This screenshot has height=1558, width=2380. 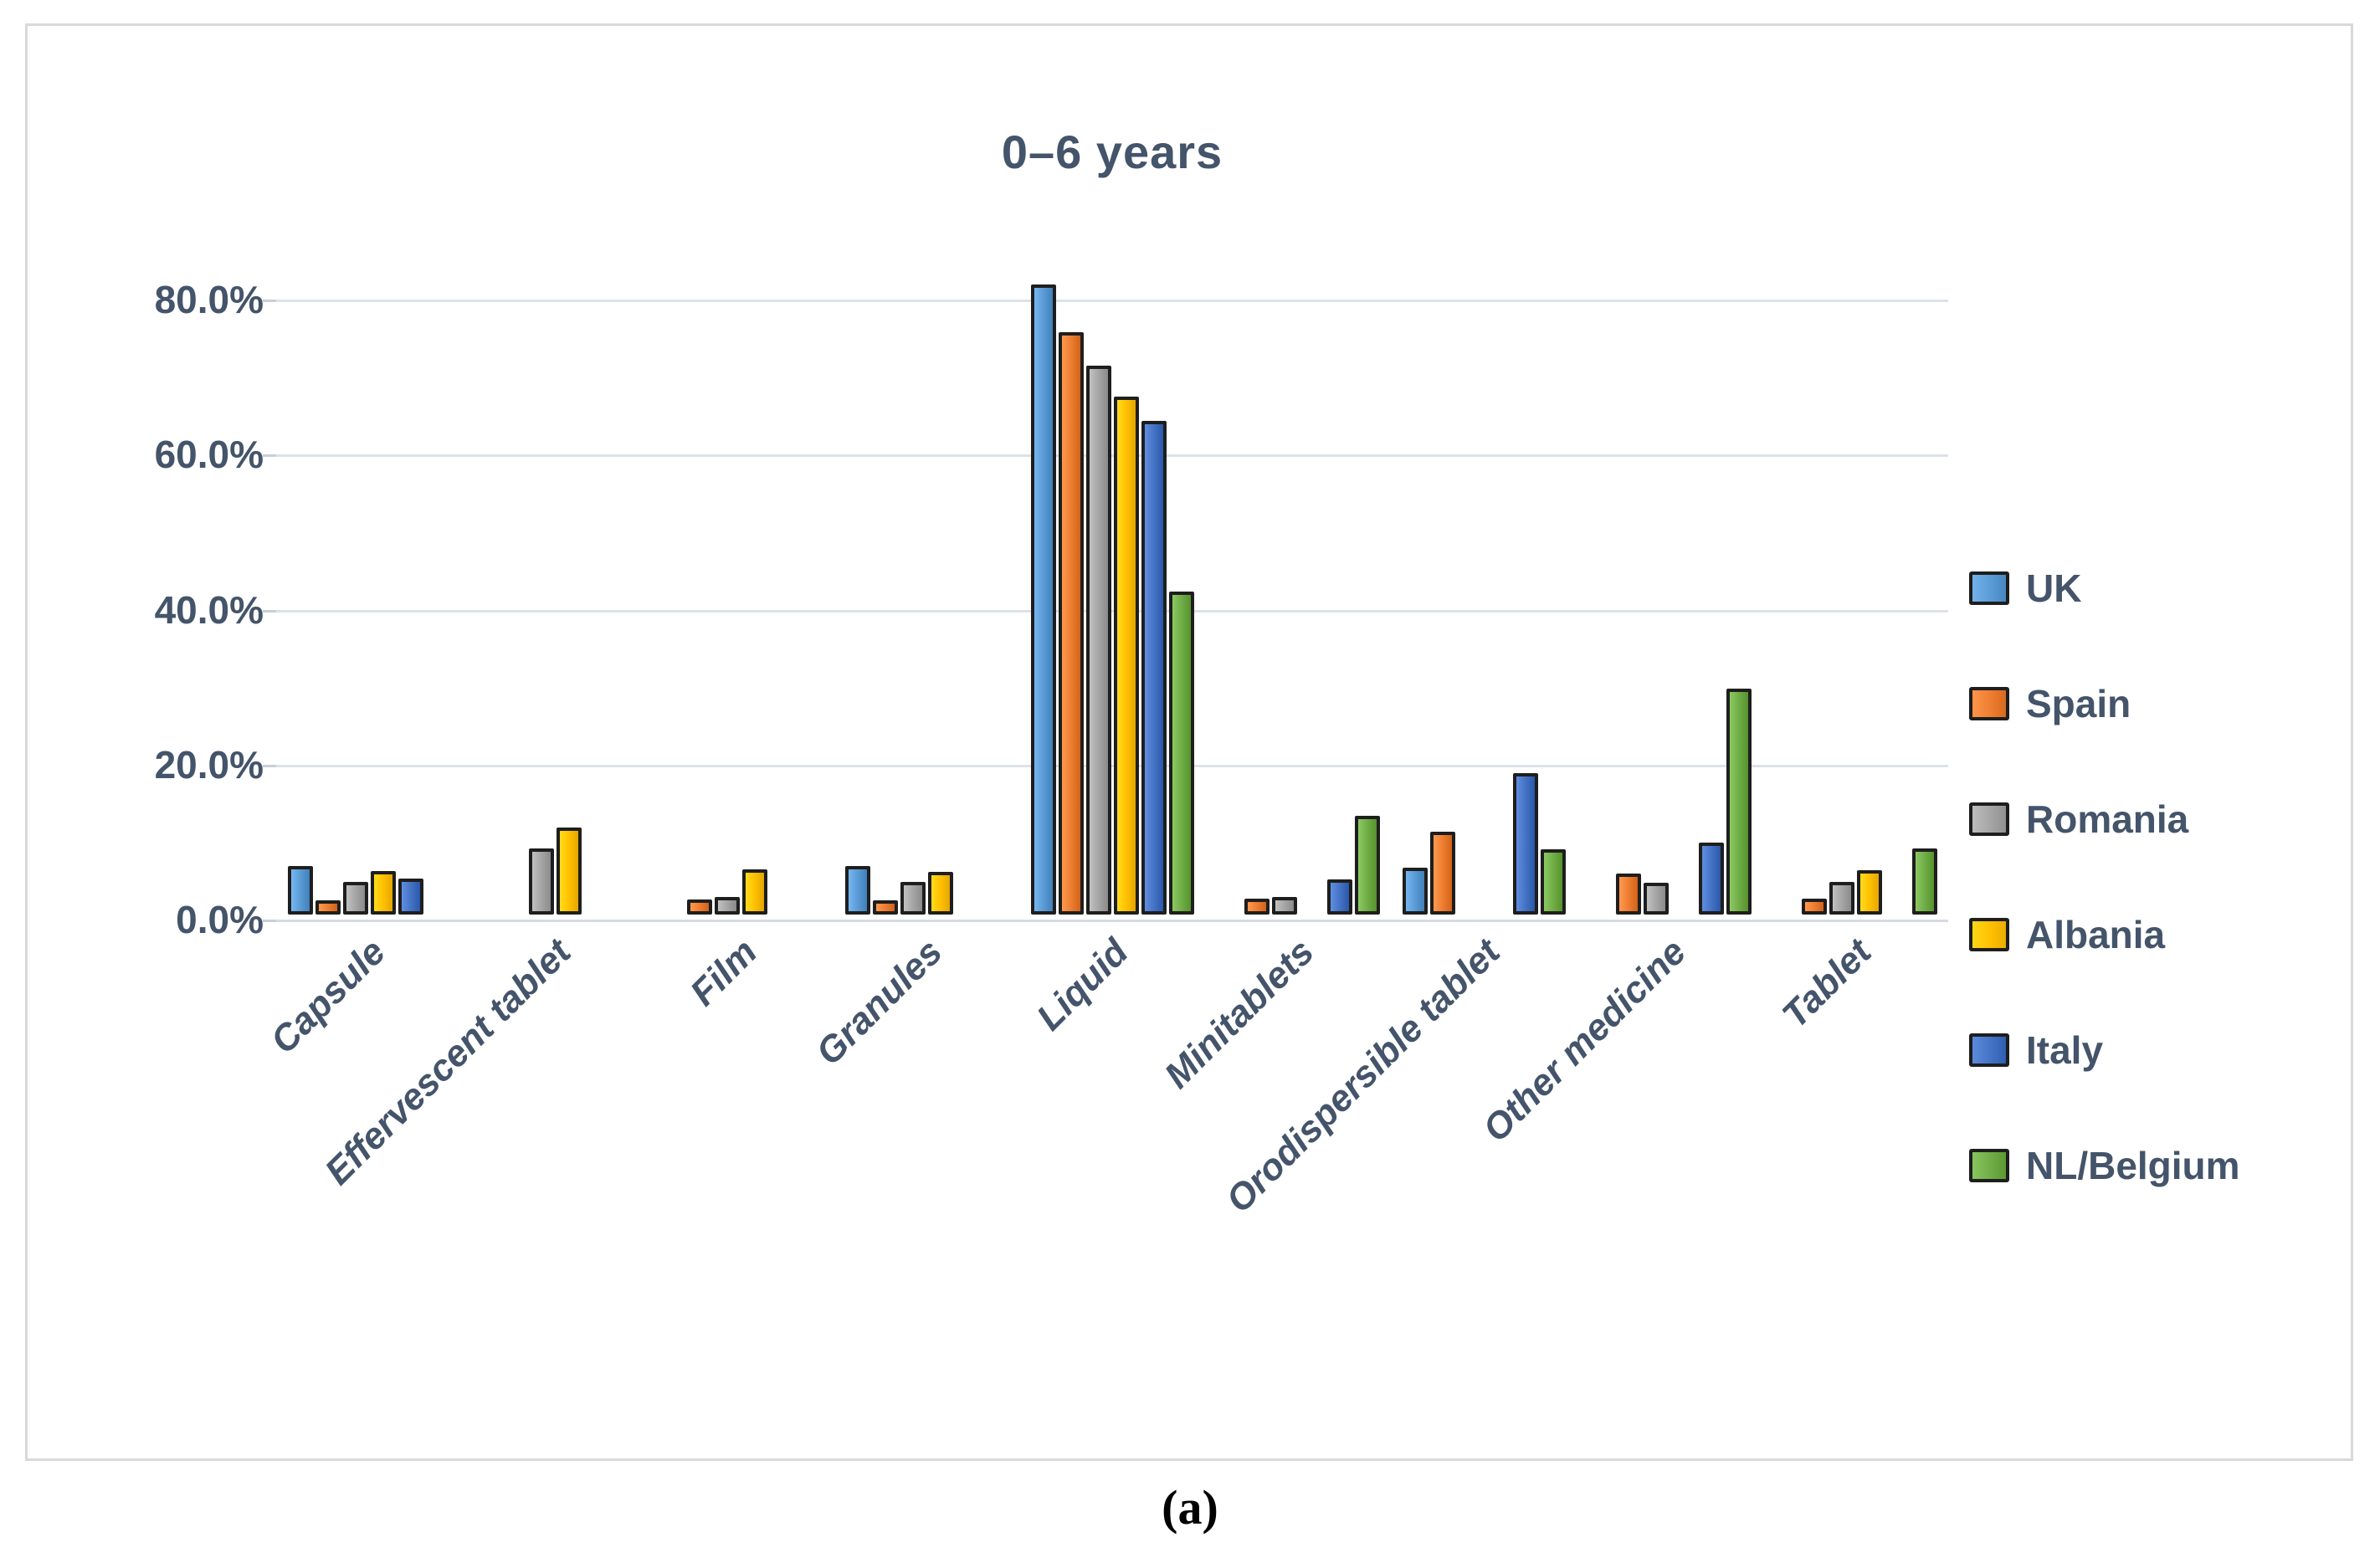 What do you see at coordinates (1239, 1014) in the screenshot?
I see `x-axis-label: Minitablets` at bounding box center [1239, 1014].